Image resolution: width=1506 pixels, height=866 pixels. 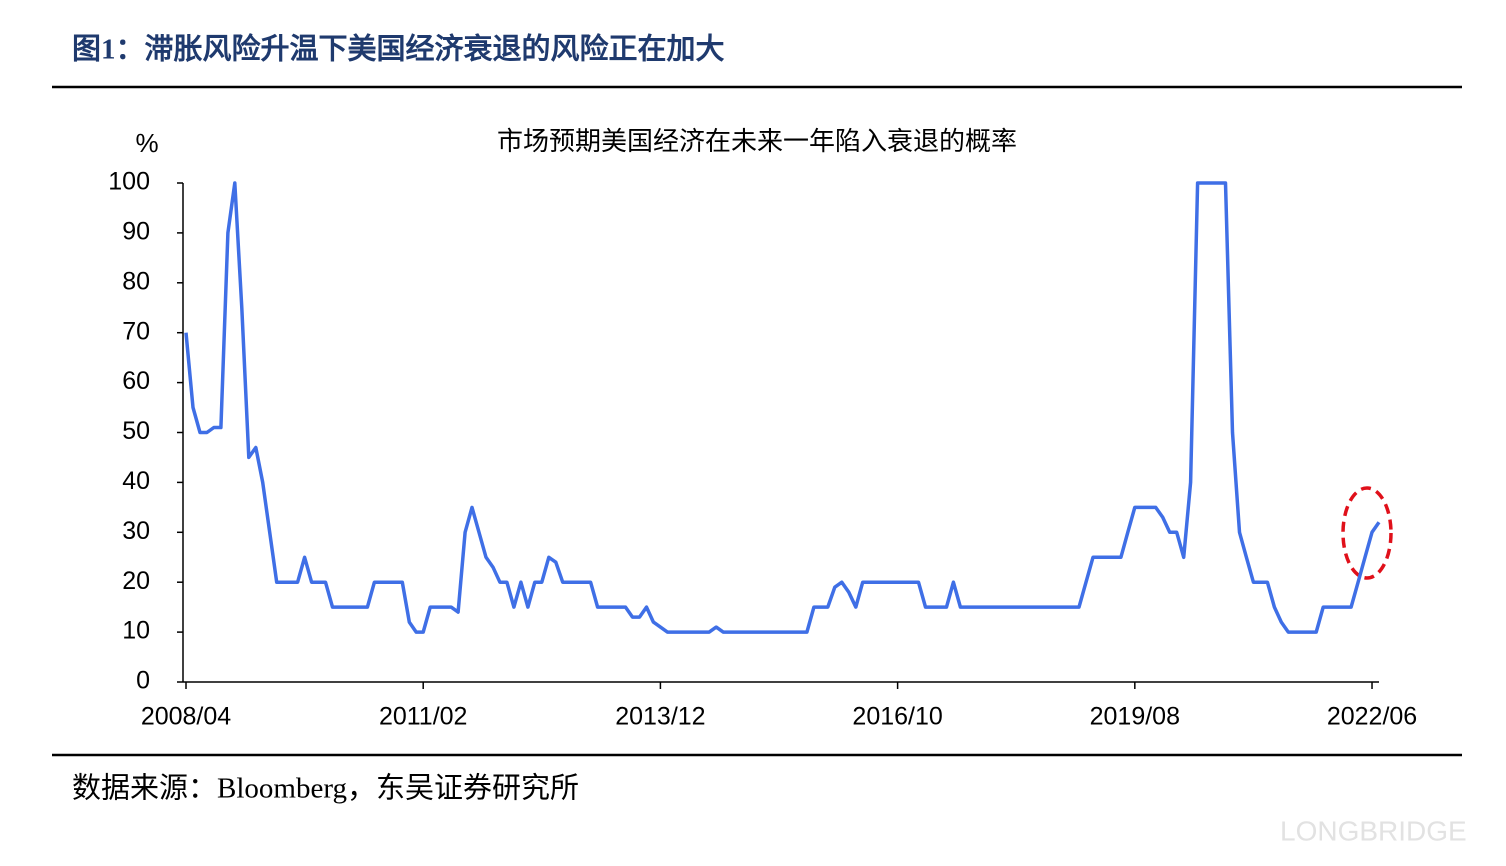 What do you see at coordinates (897, 717) in the screenshot?
I see `x-tick-label: 2016/10` at bounding box center [897, 717].